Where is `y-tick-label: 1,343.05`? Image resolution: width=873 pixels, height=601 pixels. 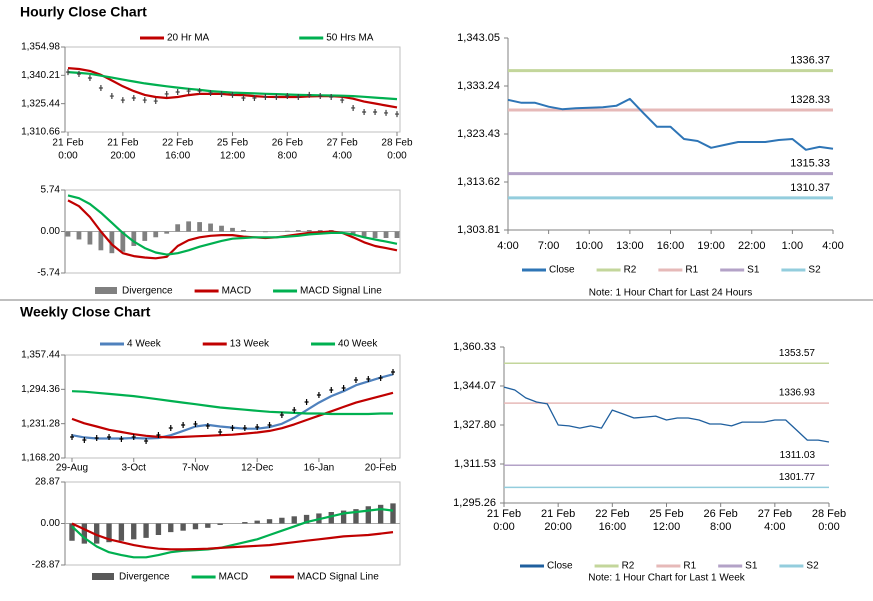 y-tick-label: 1,343.05 is located at coordinates (478, 38).